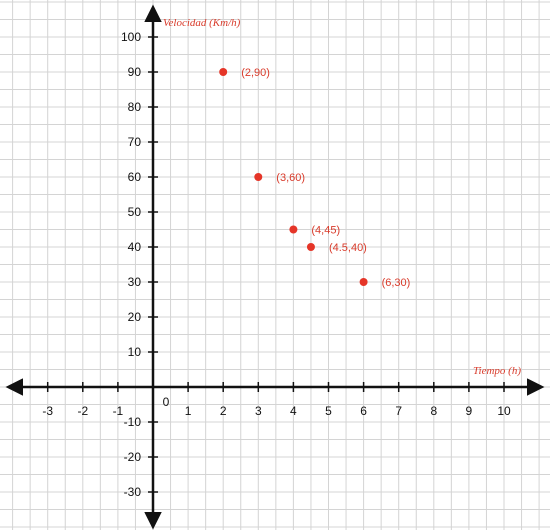  What do you see at coordinates (325, 231) in the screenshot?
I see `data-point-label: (4,45)` at bounding box center [325, 231].